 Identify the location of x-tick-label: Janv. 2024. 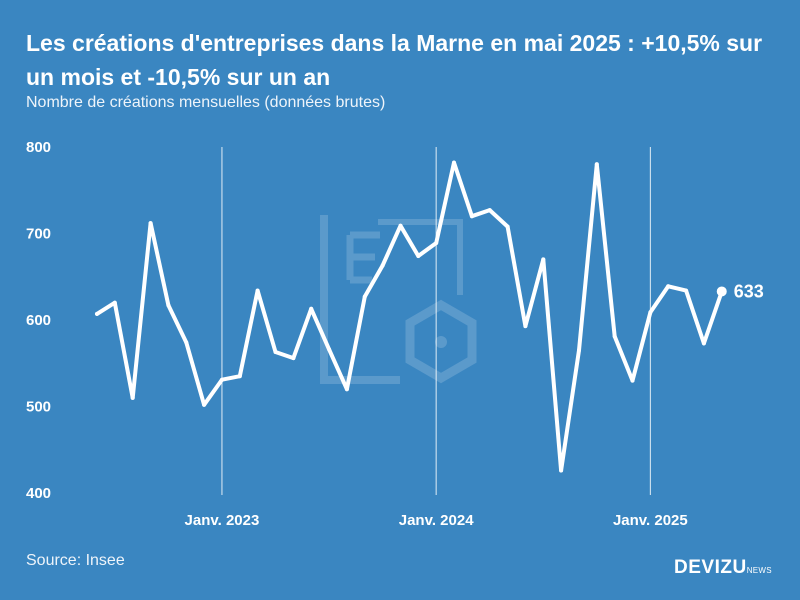
(436, 520).